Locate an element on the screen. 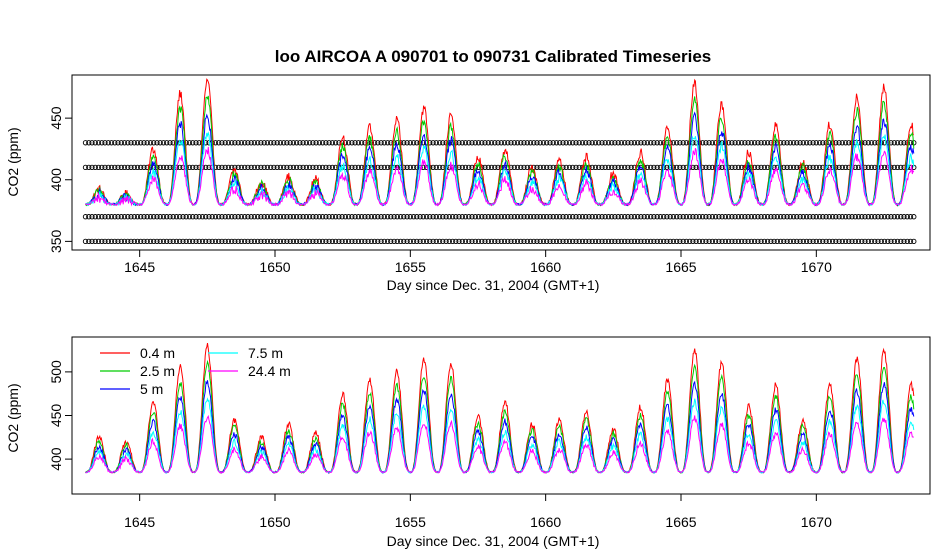 The width and height of the screenshot is (950, 550). x-tick-label: 1650 is located at coordinates (274, 522).